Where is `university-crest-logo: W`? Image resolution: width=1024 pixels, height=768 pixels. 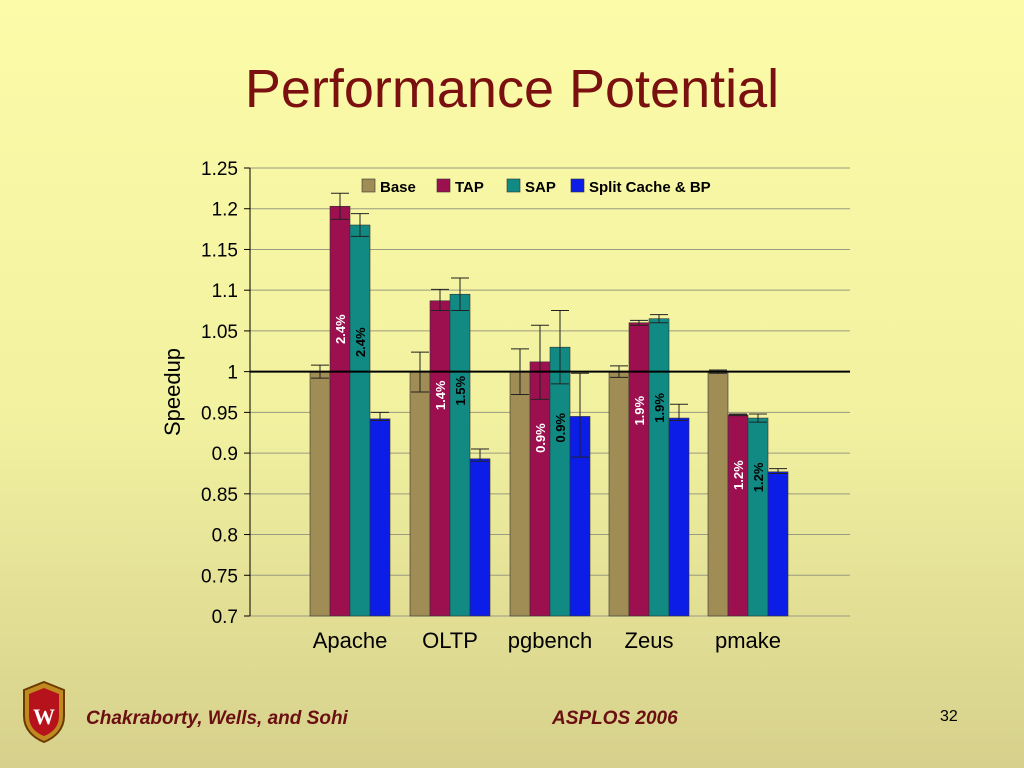
university-crest-logo: W is located at coordinates (44, 712).